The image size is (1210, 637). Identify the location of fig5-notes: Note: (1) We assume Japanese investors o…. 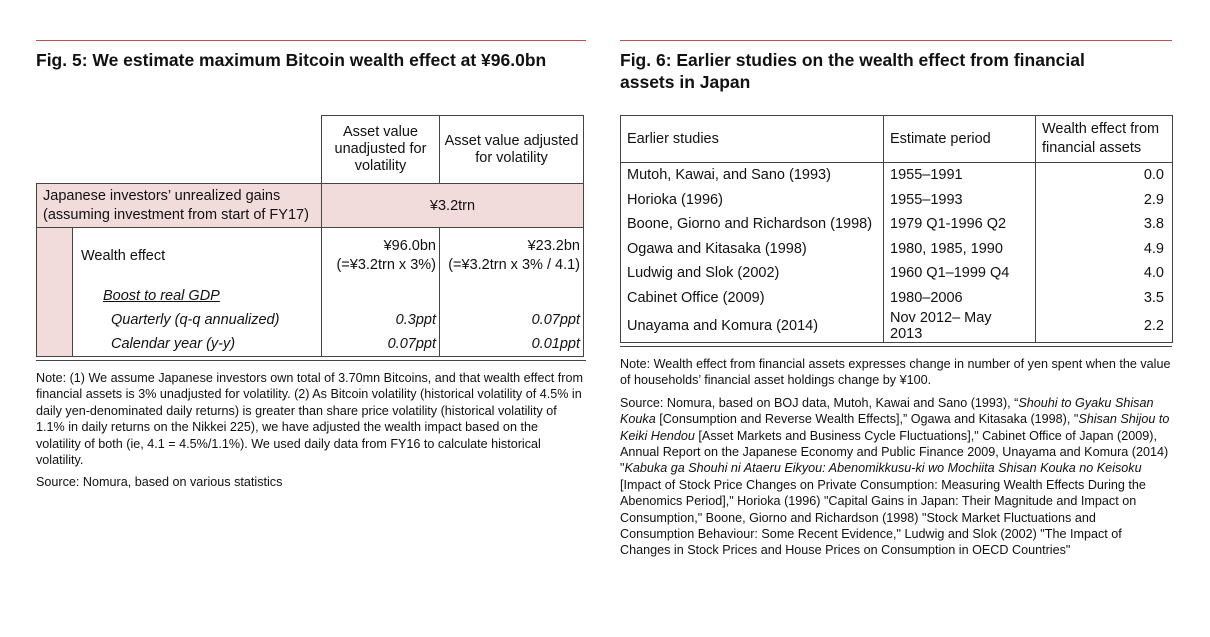
(310, 433).